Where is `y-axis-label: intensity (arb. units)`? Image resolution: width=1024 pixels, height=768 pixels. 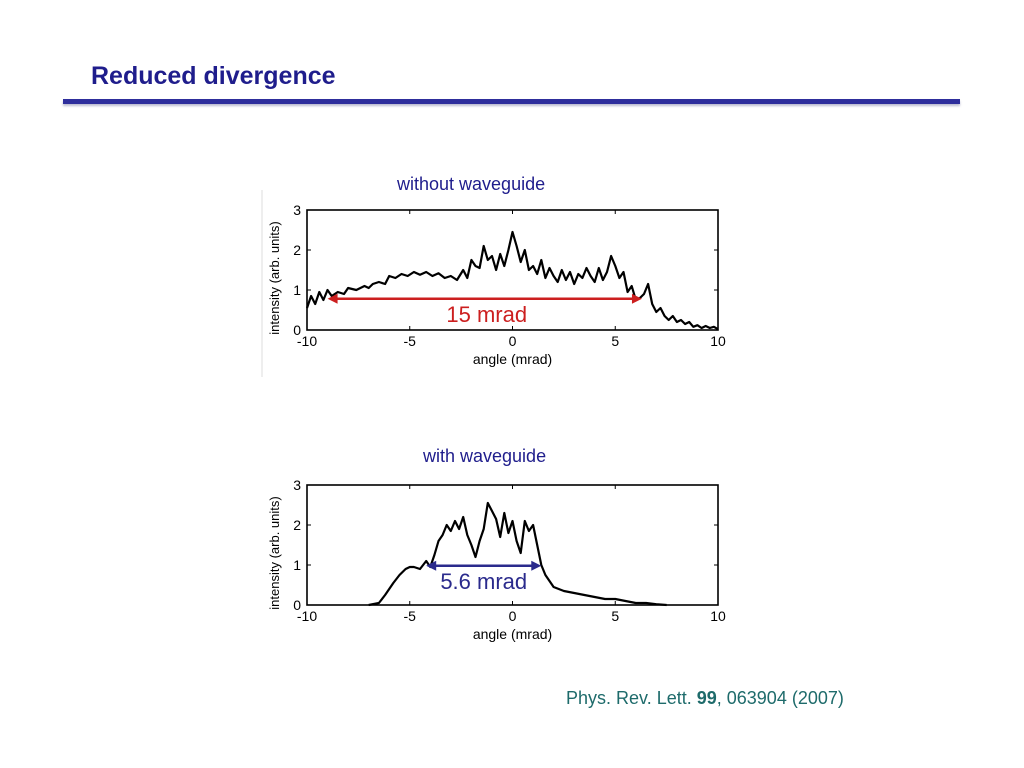
y-axis-label: intensity (arb. units) is located at coordinates (274, 552).